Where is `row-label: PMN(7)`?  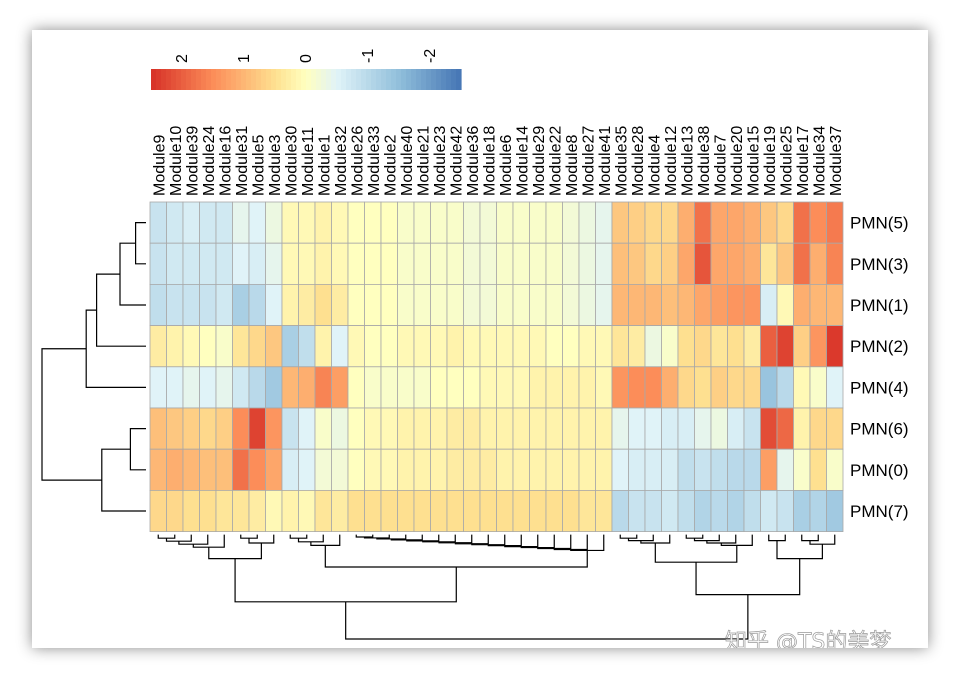 row-label: PMN(7) is located at coordinates (879, 511).